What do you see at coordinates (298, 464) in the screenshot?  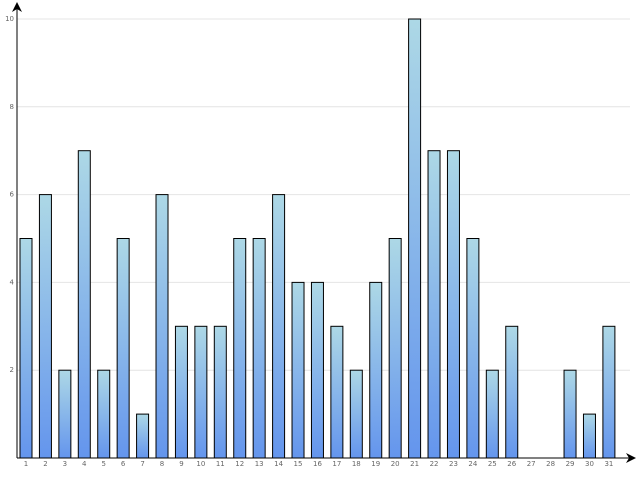 I see `x-tick-label: 15` at bounding box center [298, 464].